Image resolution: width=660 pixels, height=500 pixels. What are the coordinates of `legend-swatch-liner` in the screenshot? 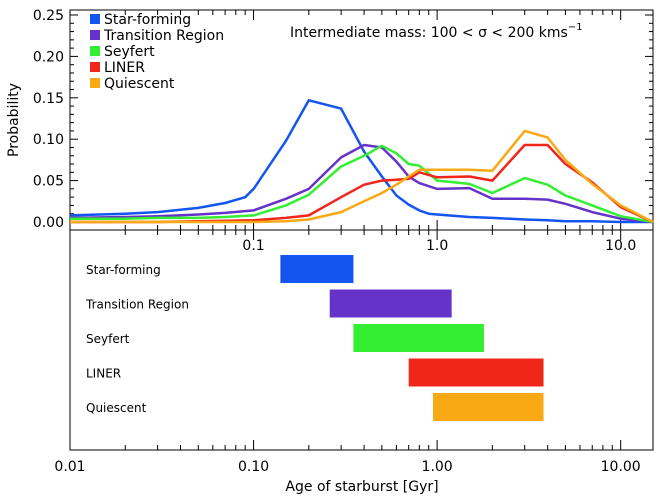 It's located at (95, 67).